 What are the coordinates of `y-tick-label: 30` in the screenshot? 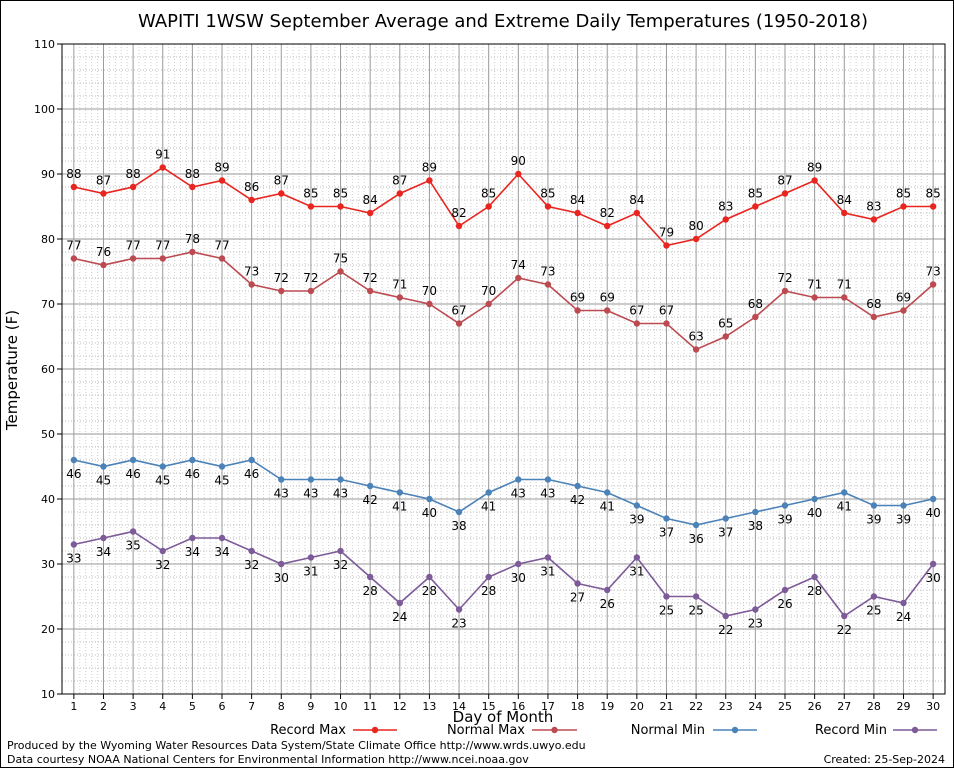 It's located at (48, 564).